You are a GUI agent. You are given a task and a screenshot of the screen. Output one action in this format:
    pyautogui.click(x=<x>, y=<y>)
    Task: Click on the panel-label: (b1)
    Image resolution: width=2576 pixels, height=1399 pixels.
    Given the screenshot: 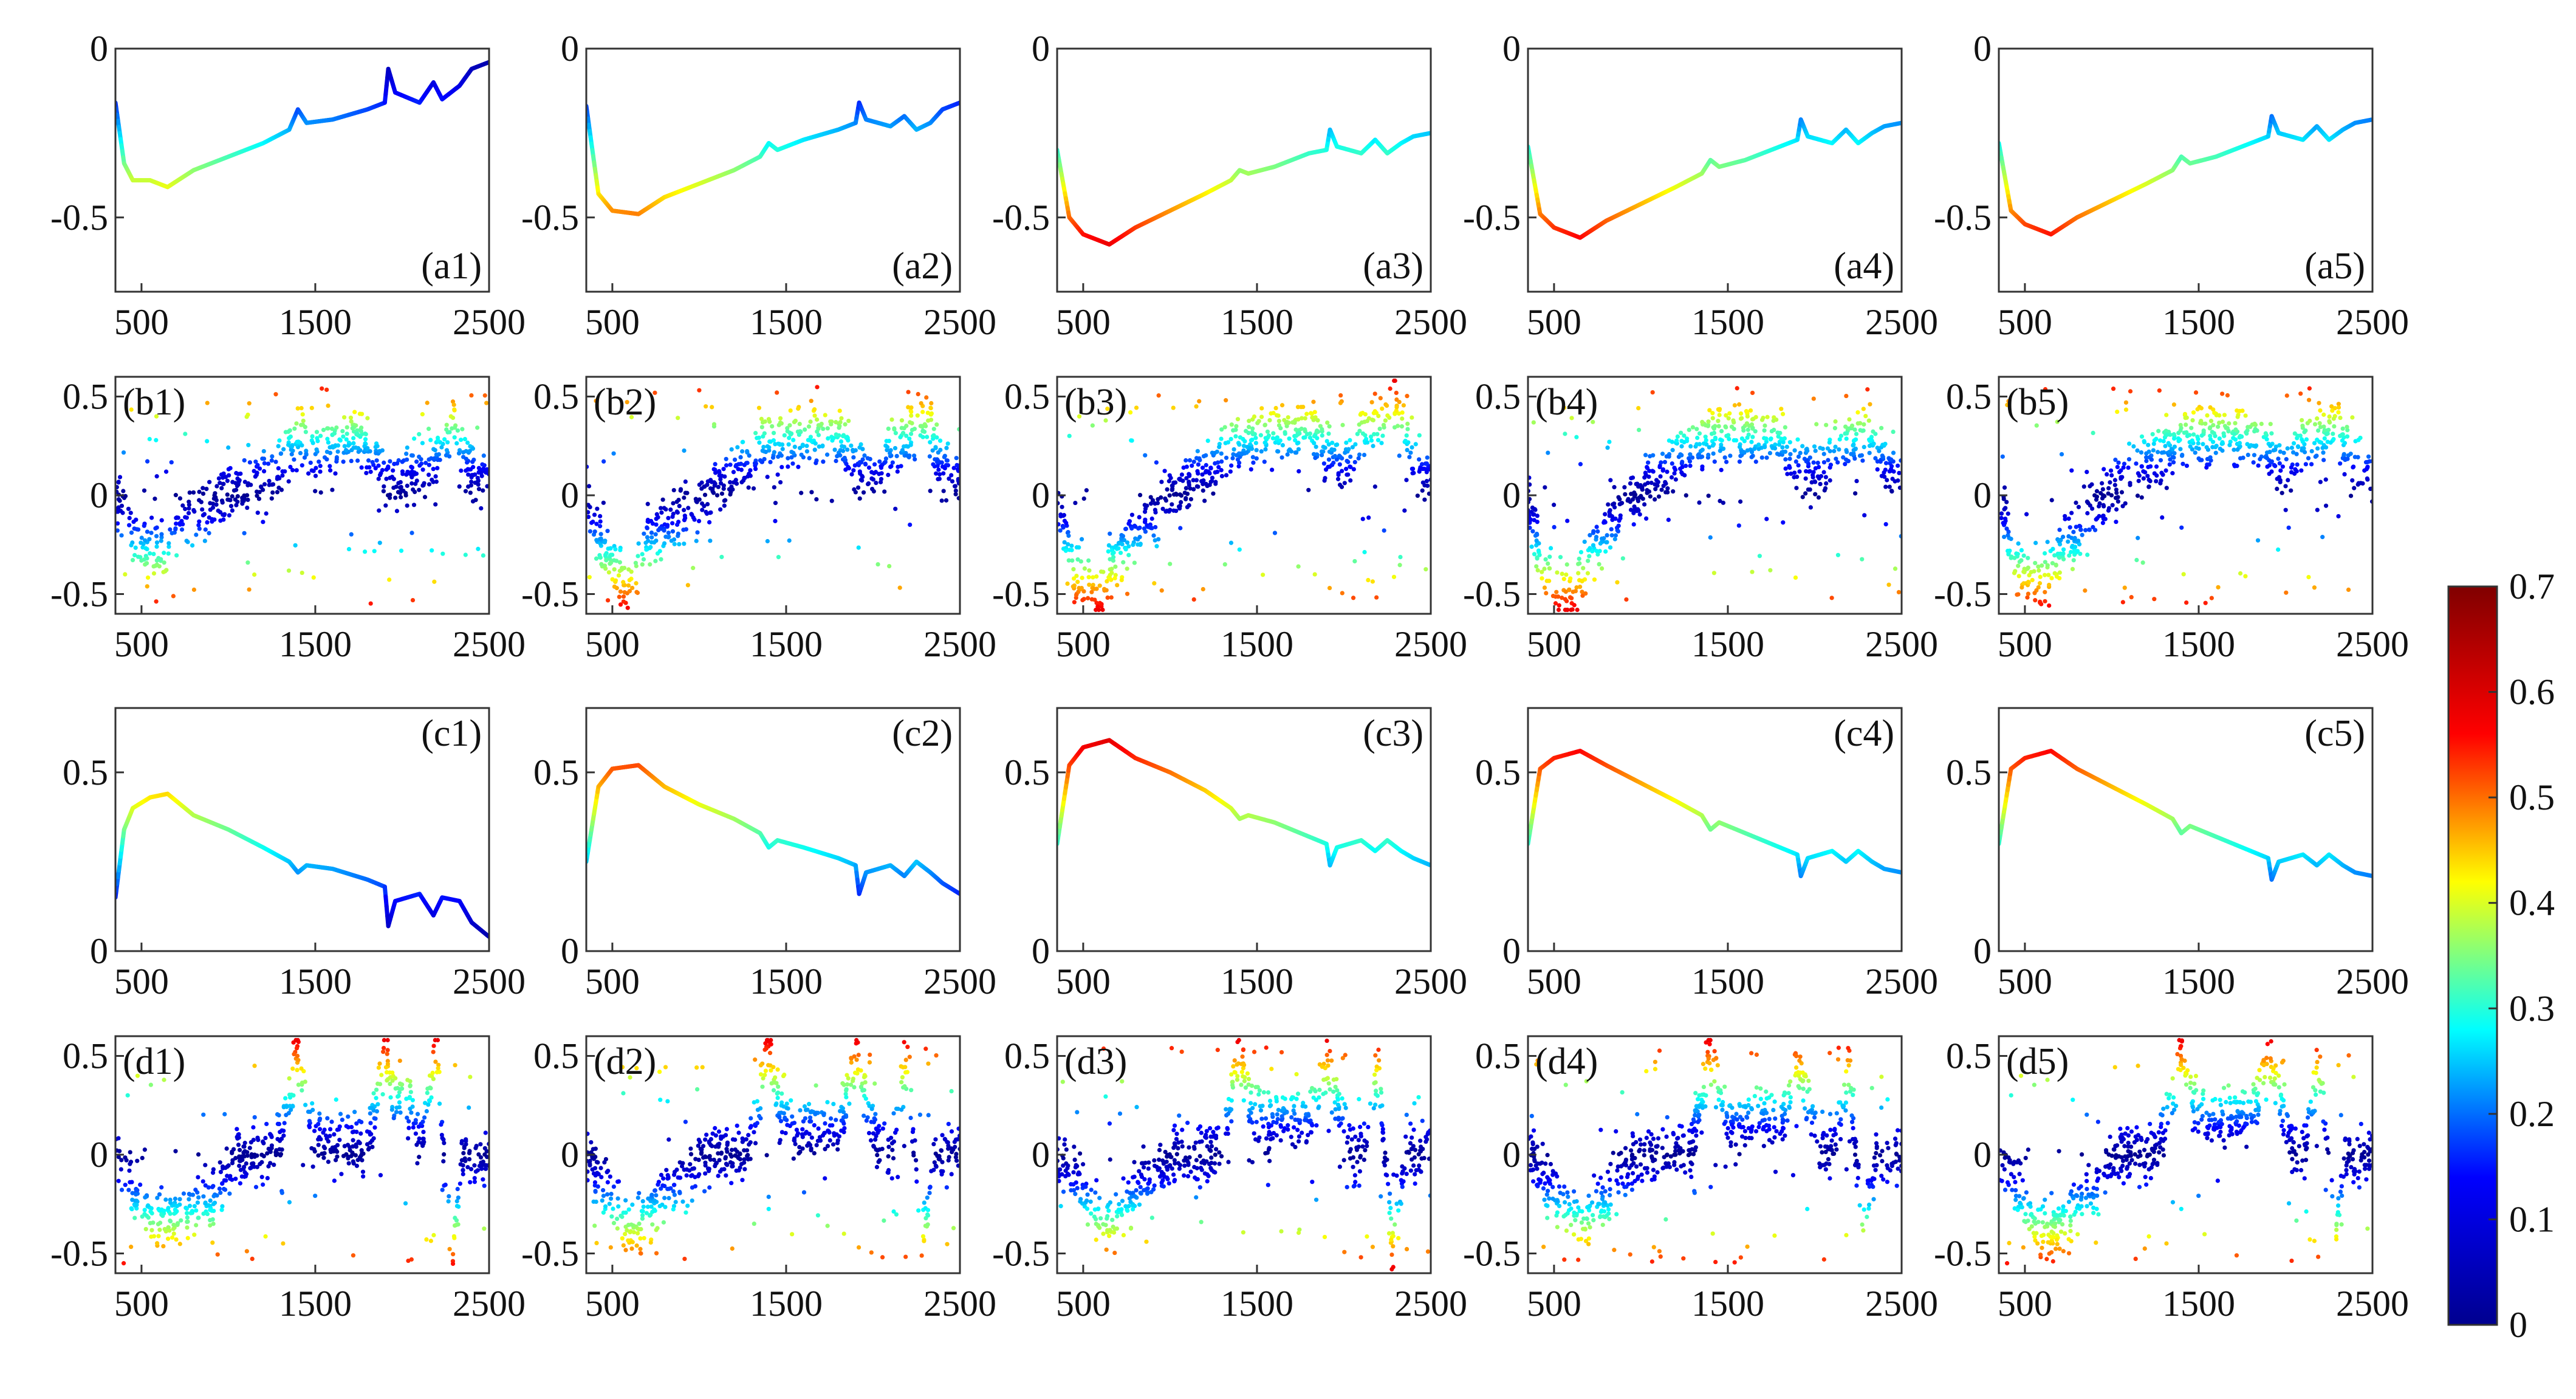 What is the action you would take?
    pyautogui.click(x=154, y=402)
    